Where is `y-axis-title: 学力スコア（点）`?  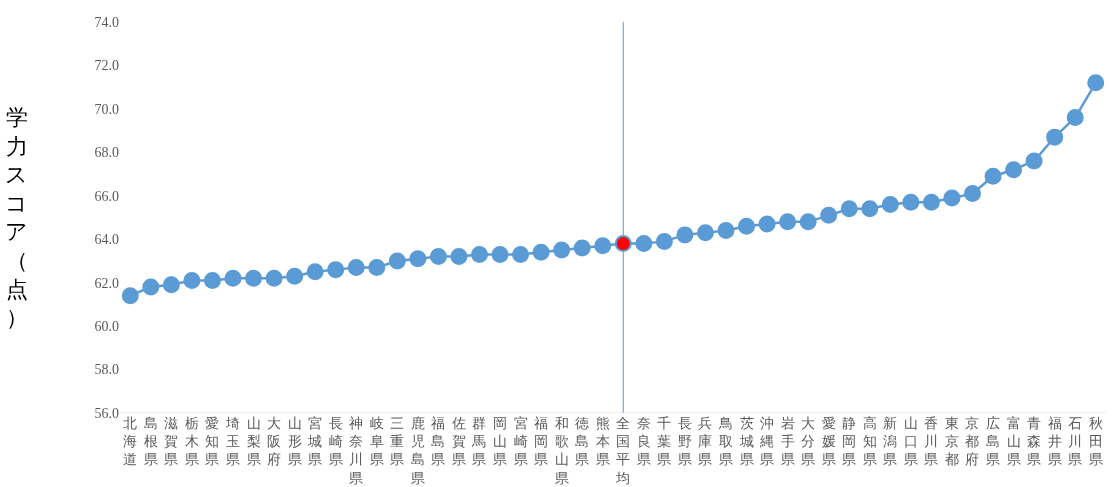
y-axis-title: 学力スコア（点） is located at coordinates (16, 218).